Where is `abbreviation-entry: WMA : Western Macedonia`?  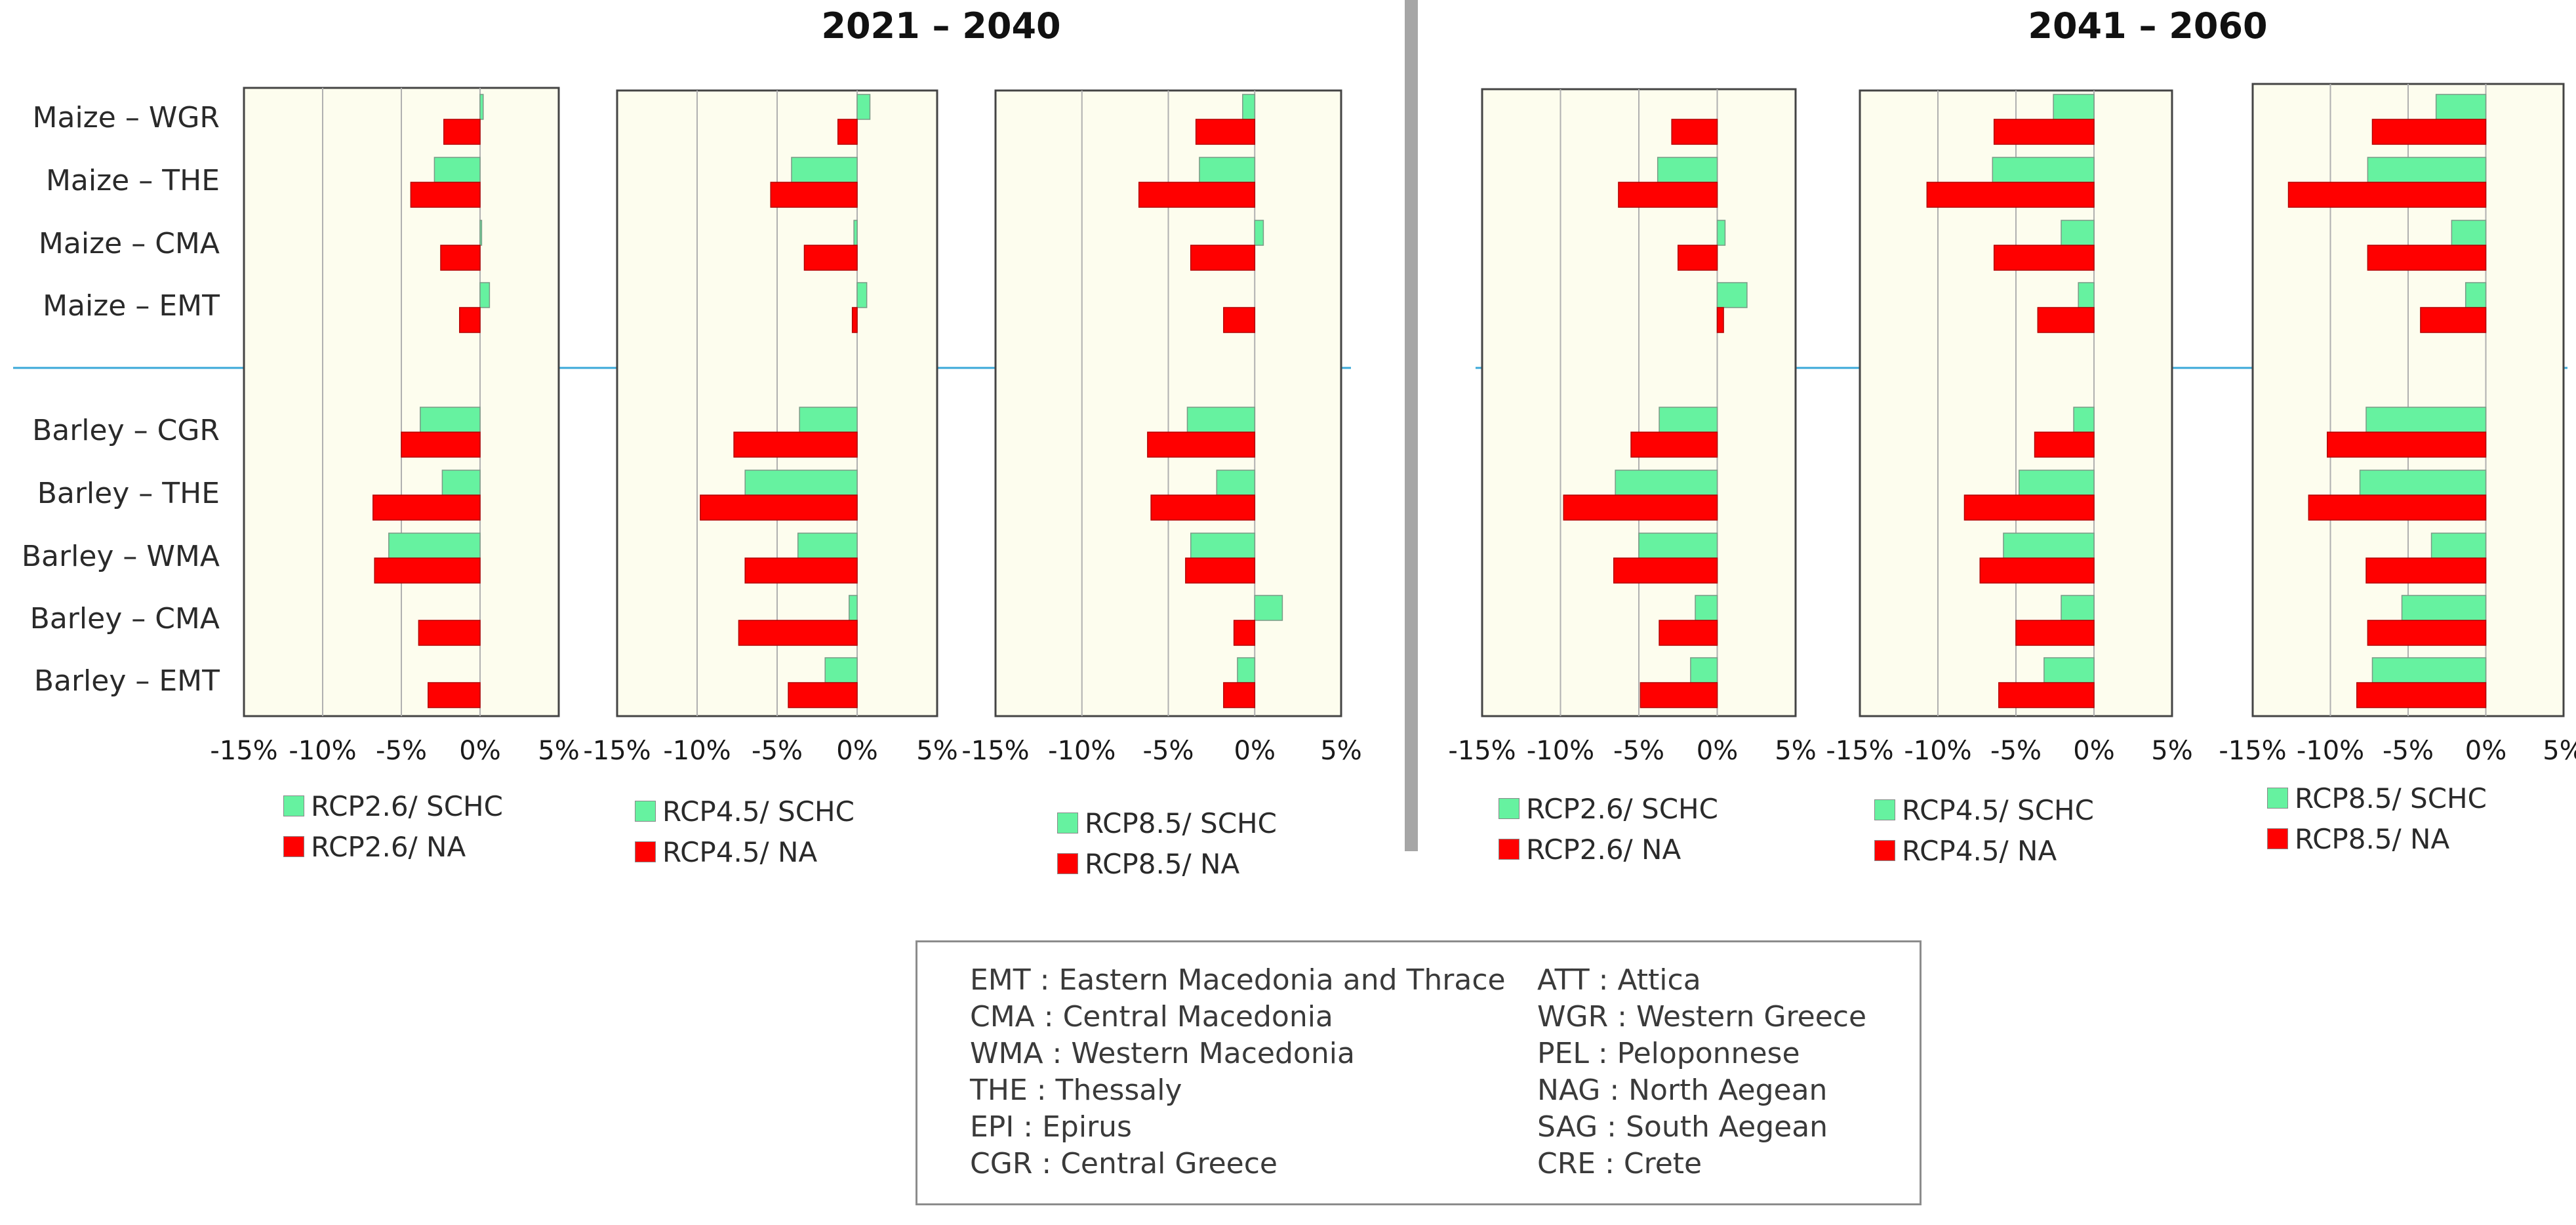 abbreviation-entry: WMA : Western Macedonia is located at coordinates (1162, 1053).